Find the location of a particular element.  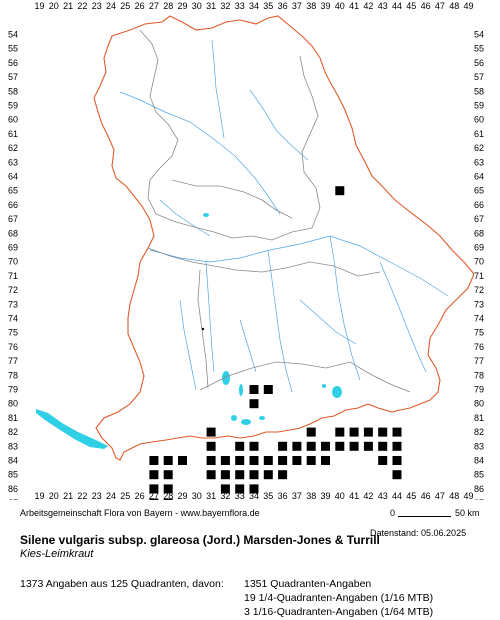

y-label-left: 63 is located at coordinates (13, 162).